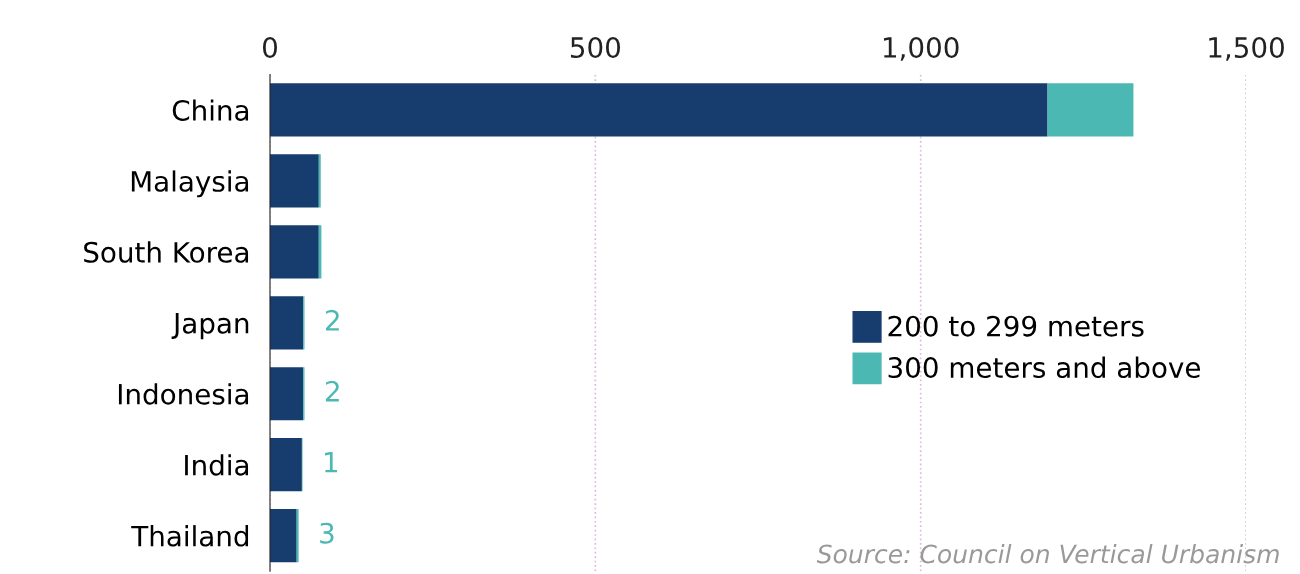 The image size is (1300, 574). Describe the element at coordinates (1047, 554) in the screenshot. I see `annotation: Source: Council on Vertical Urbanism` at that location.